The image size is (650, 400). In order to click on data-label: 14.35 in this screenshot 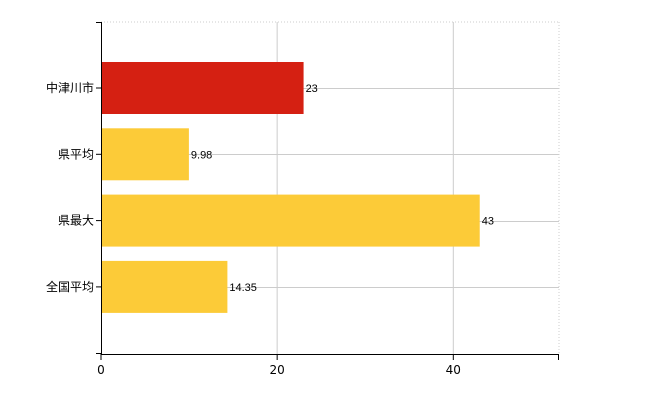, I will do `click(243, 288)`.